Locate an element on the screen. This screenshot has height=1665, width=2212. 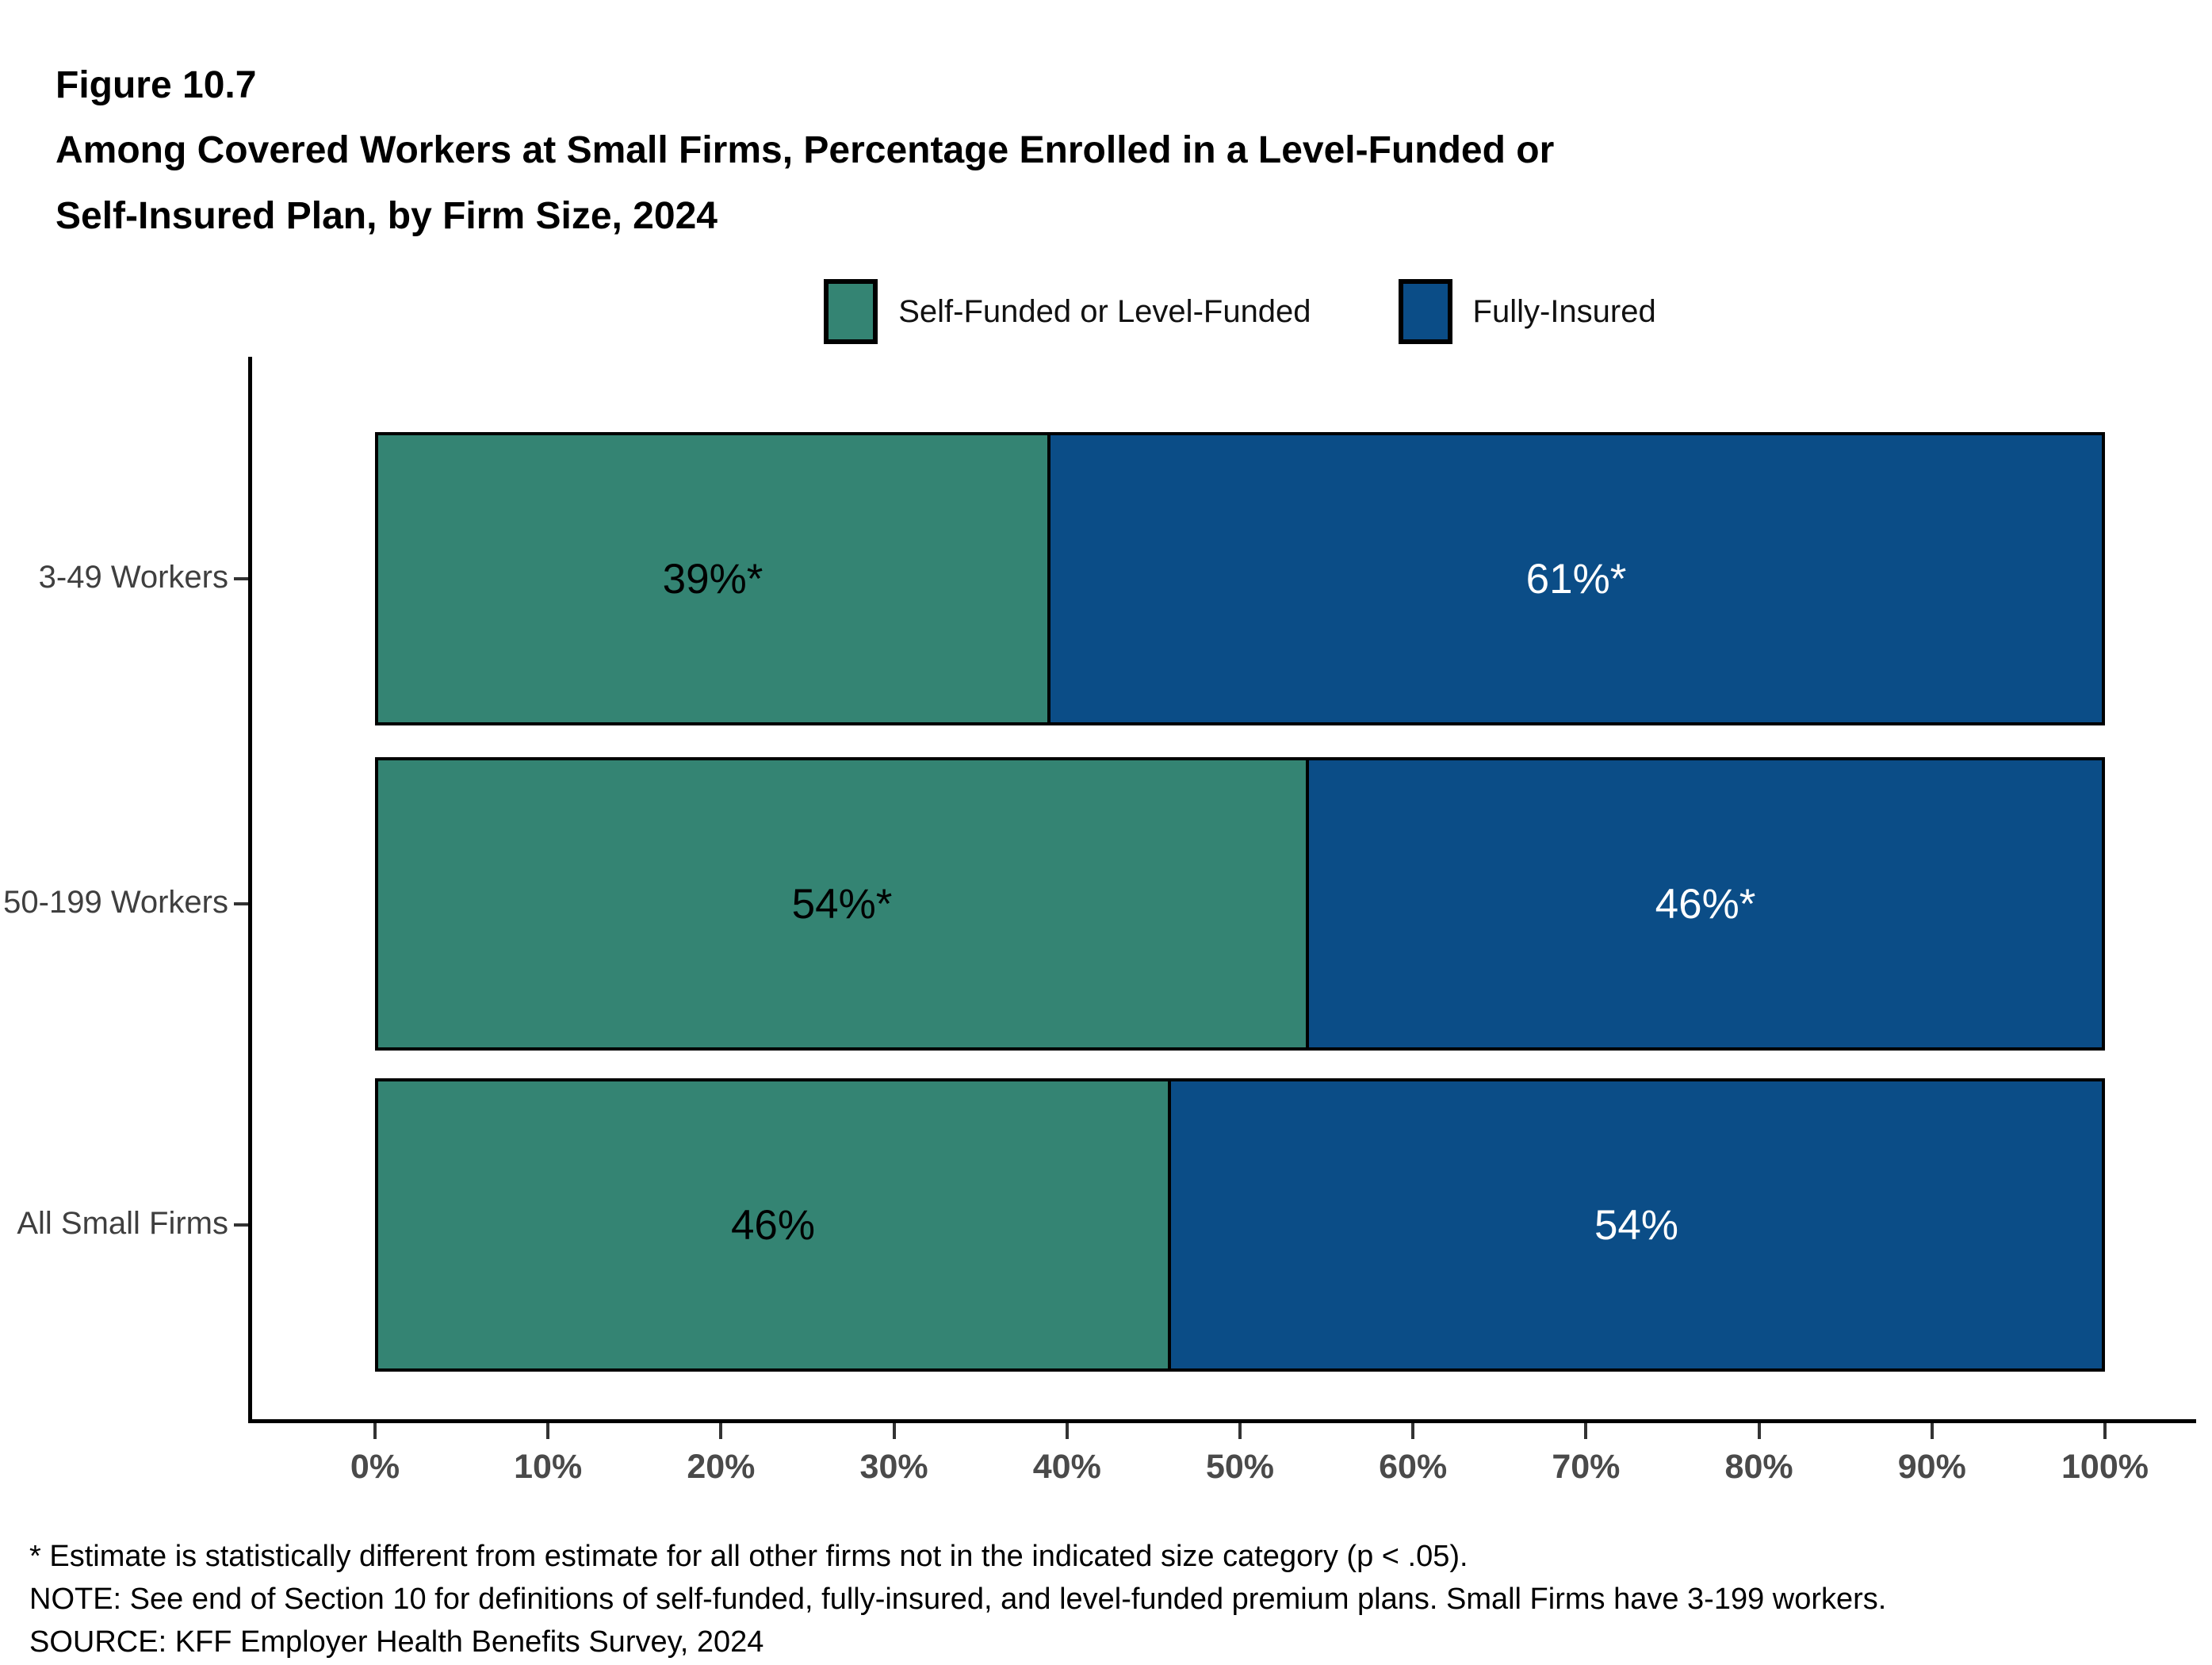
x-tick-label: 60% is located at coordinates (1413, 1467).